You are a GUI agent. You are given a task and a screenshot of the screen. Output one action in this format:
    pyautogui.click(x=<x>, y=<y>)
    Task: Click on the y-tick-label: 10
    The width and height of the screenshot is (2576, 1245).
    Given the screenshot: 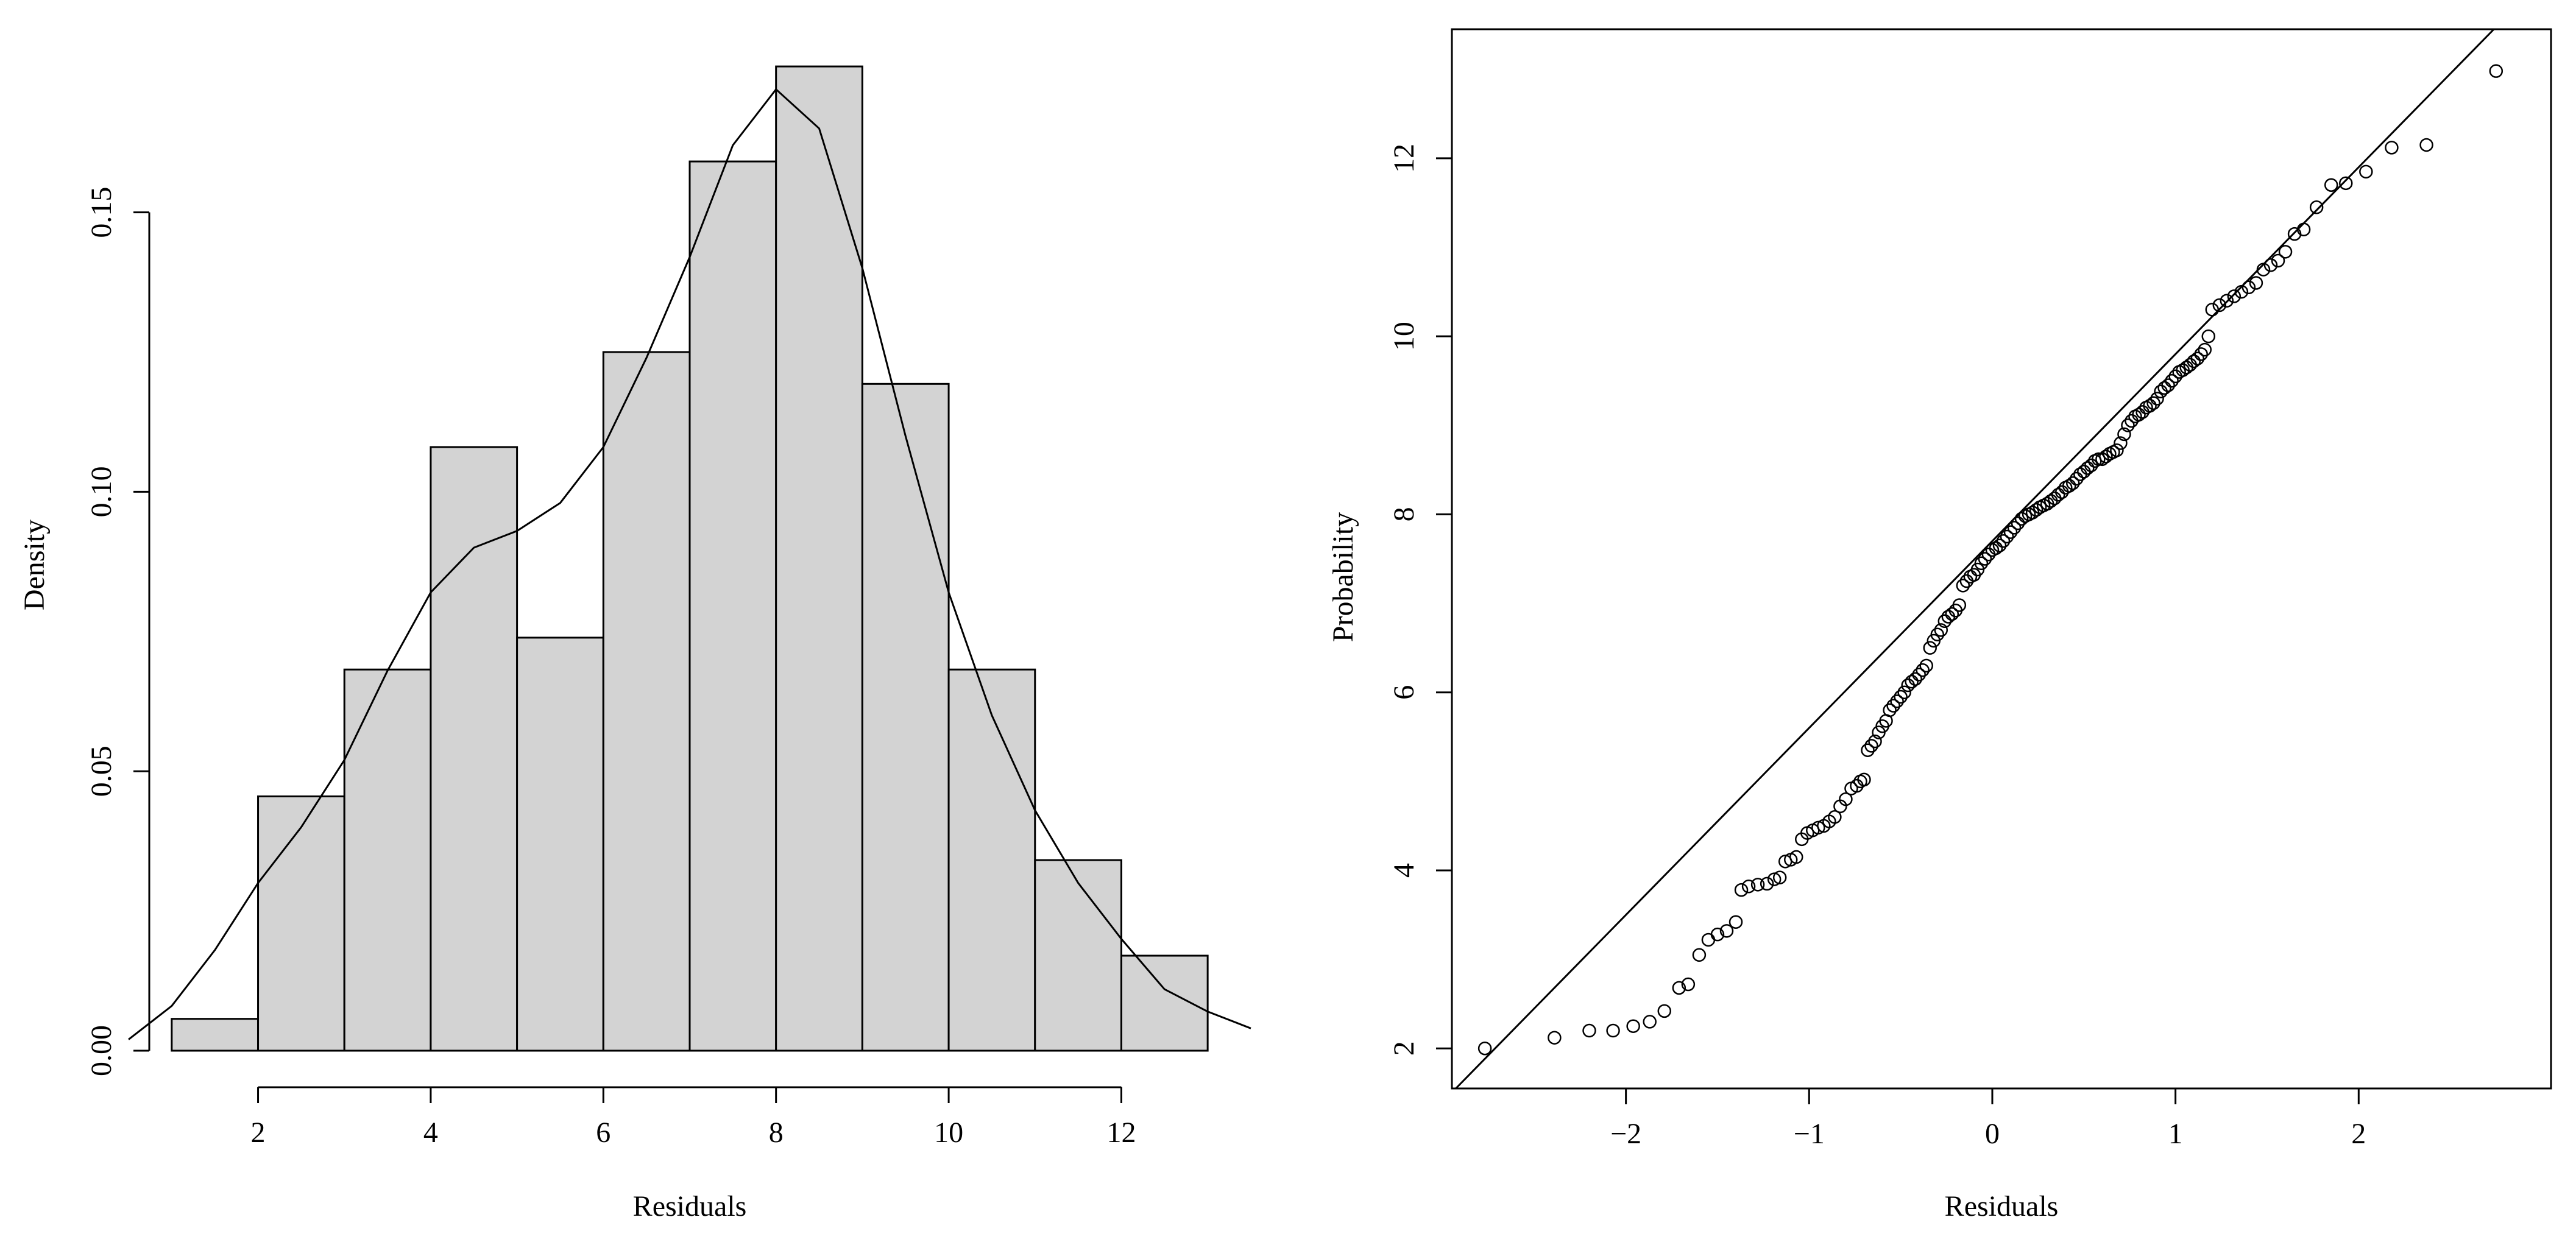 What is the action you would take?
    pyautogui.click(x=1404, y=336)
    